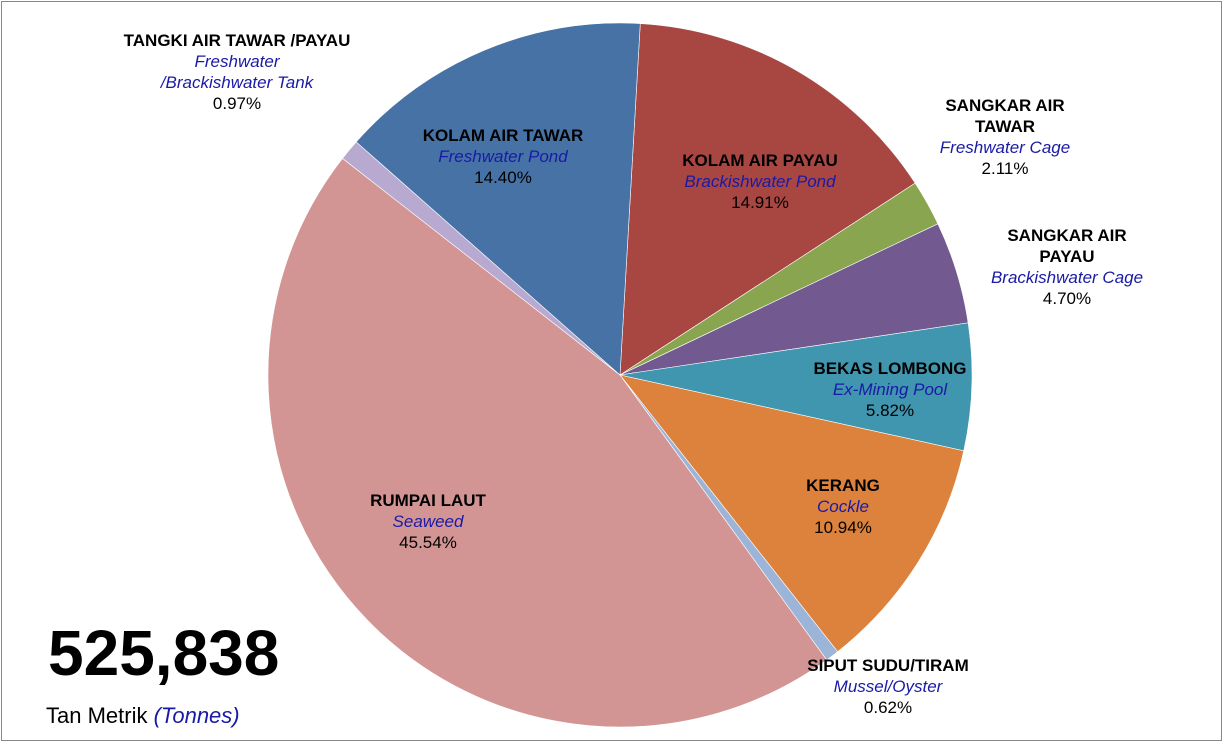 The width and height of the screenshot is (1225, 744). I want to click on category-name: KOLAM AIR TAWAR, so click(503, 135).